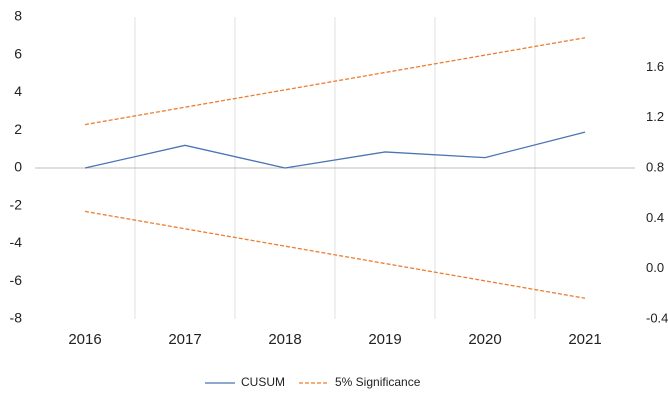  What do you see at coordinates (16, 280) in the screenshot?
I see `y-tick-label: -6` at bounding box center [16, 280].